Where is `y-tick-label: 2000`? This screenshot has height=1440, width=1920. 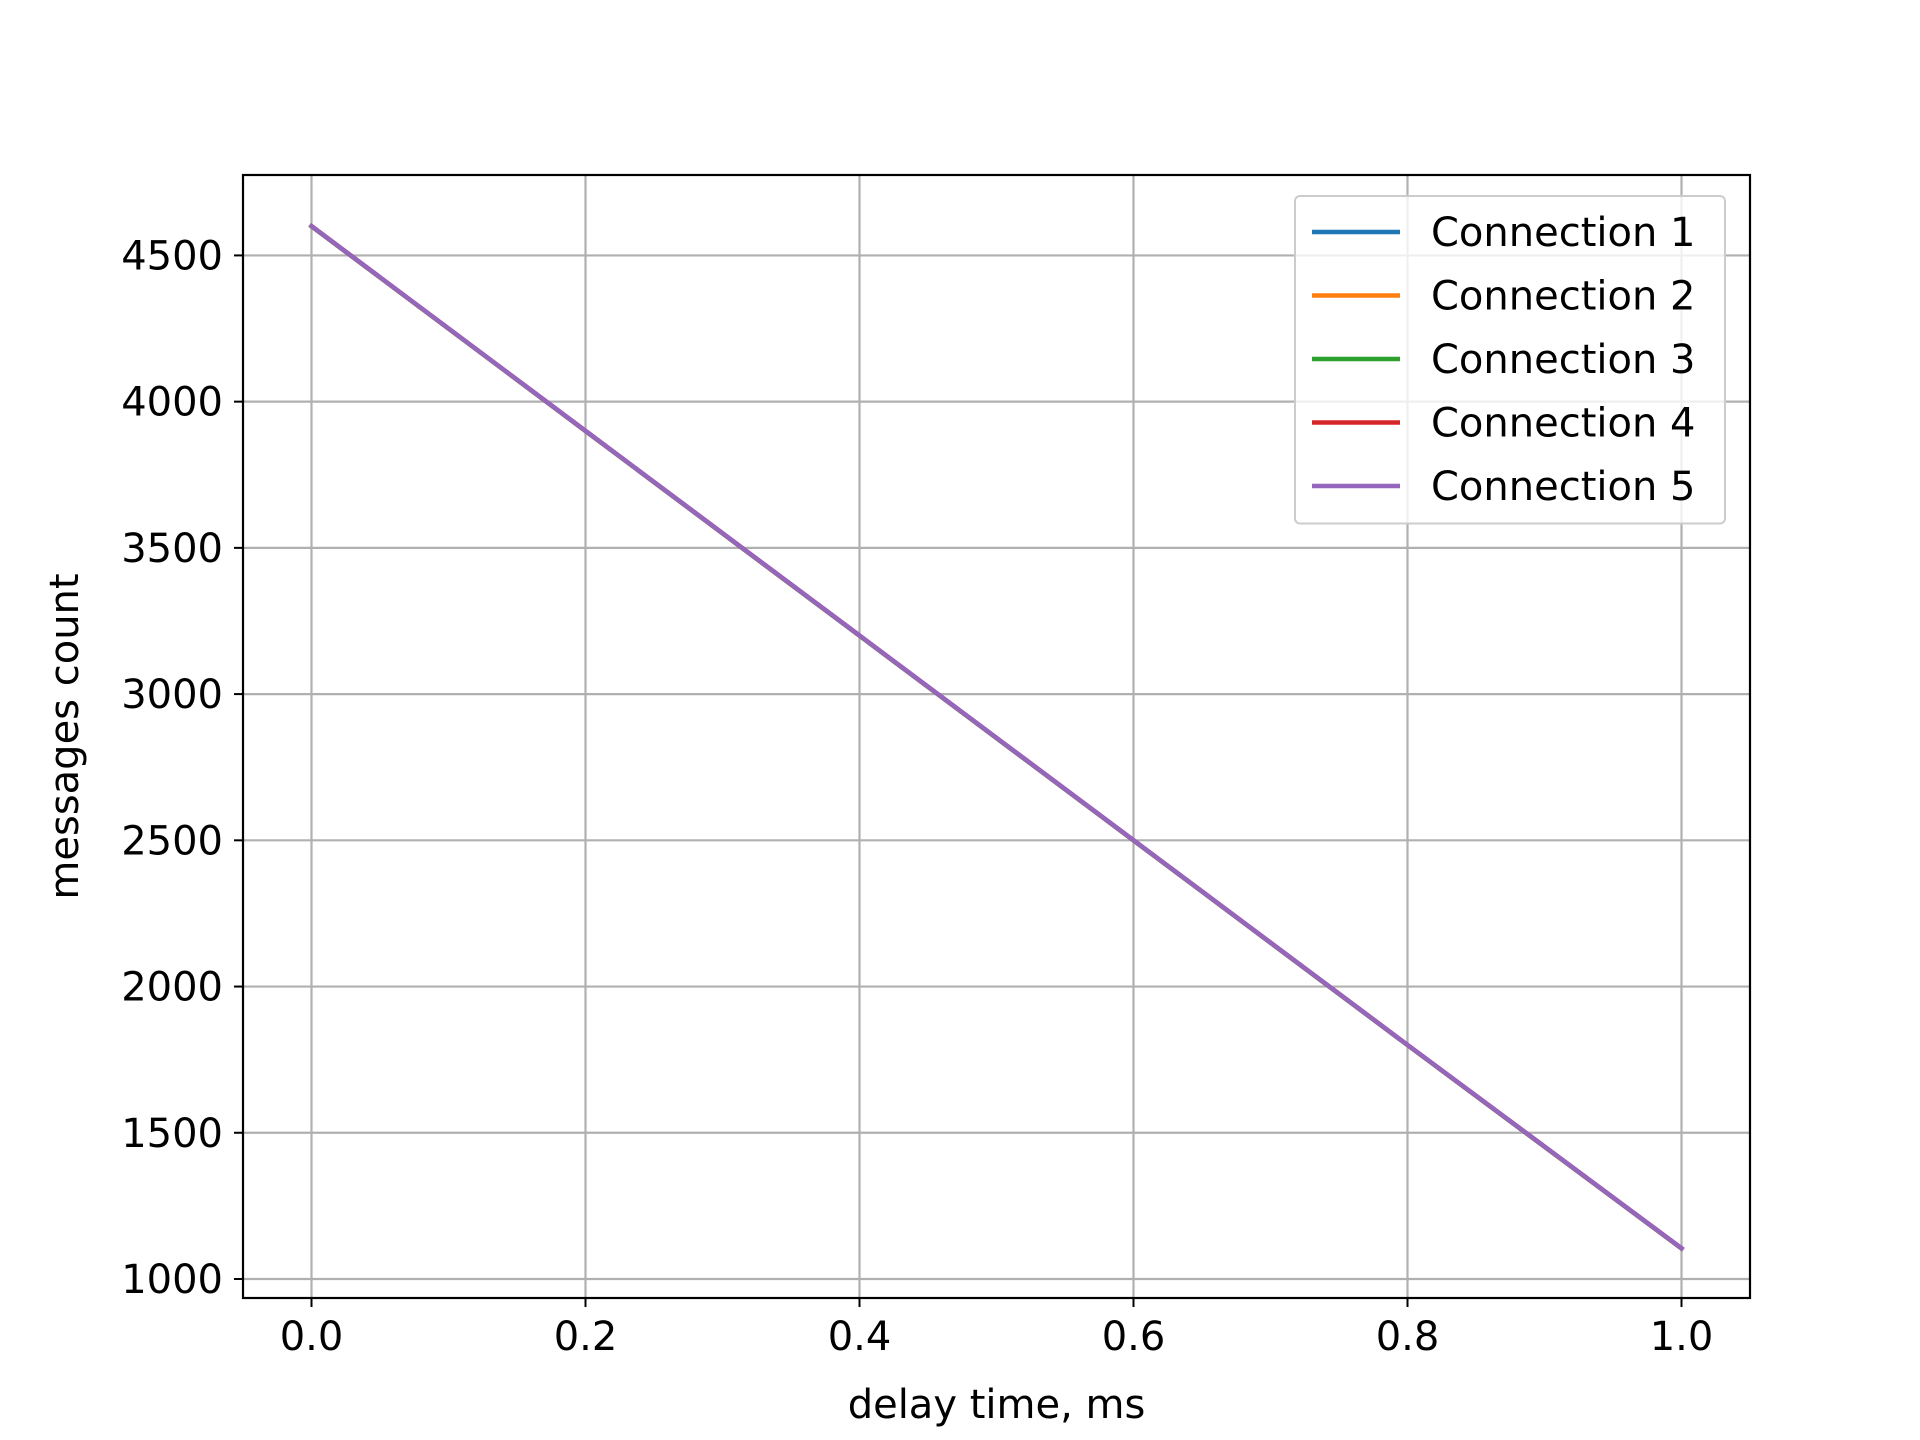
y-tick-label: 2000 is located at coordinates (172, 988).